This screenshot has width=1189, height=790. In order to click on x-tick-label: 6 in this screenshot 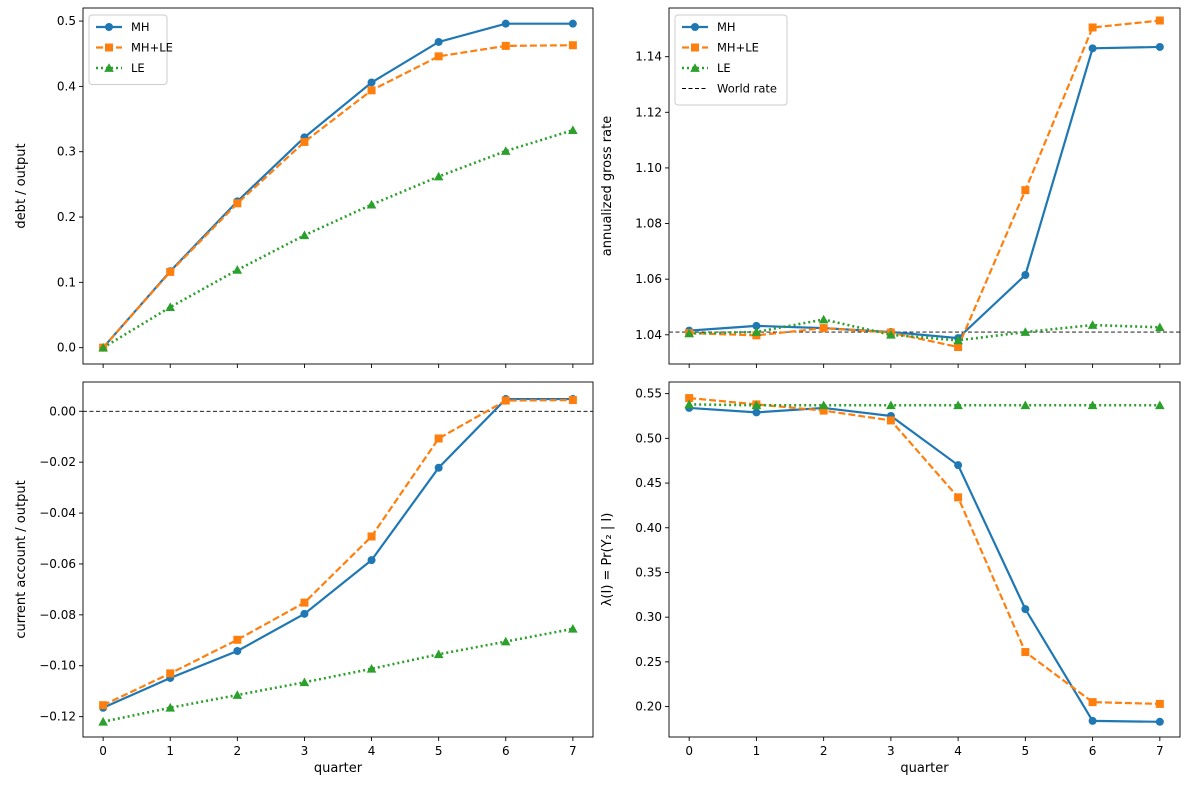, I will do `click(1093, 751)`.